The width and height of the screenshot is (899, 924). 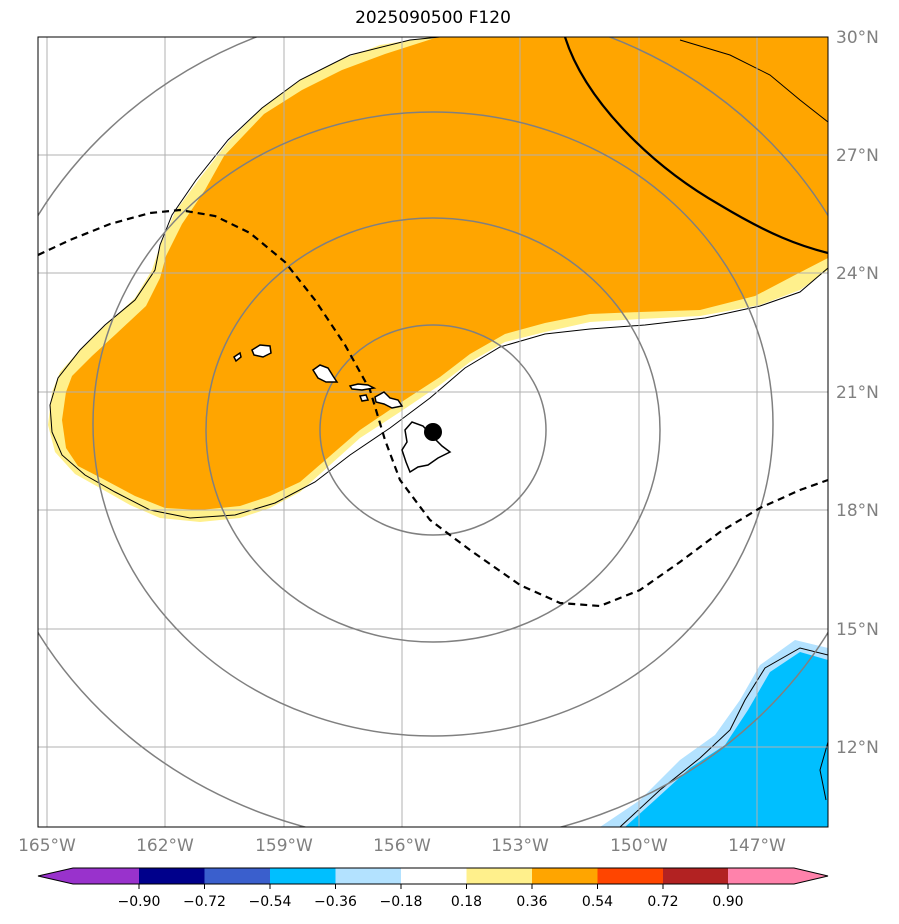 I want to click on lat-label: 24°N, so click(x=857, y=274).